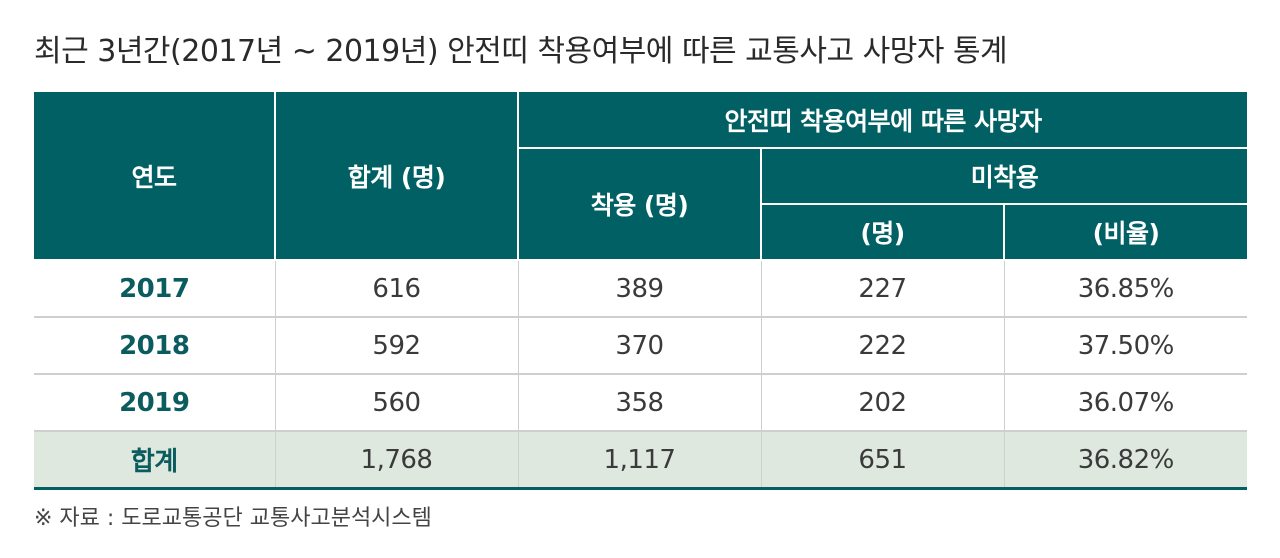  I want to click on cell-worn: 370, so click(639, 346).